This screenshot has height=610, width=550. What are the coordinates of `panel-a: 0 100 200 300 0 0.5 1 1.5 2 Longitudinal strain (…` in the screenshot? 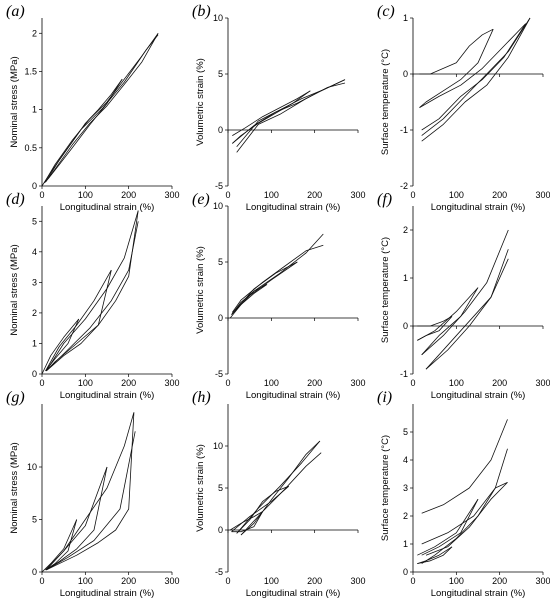 It's located at (93, 108).